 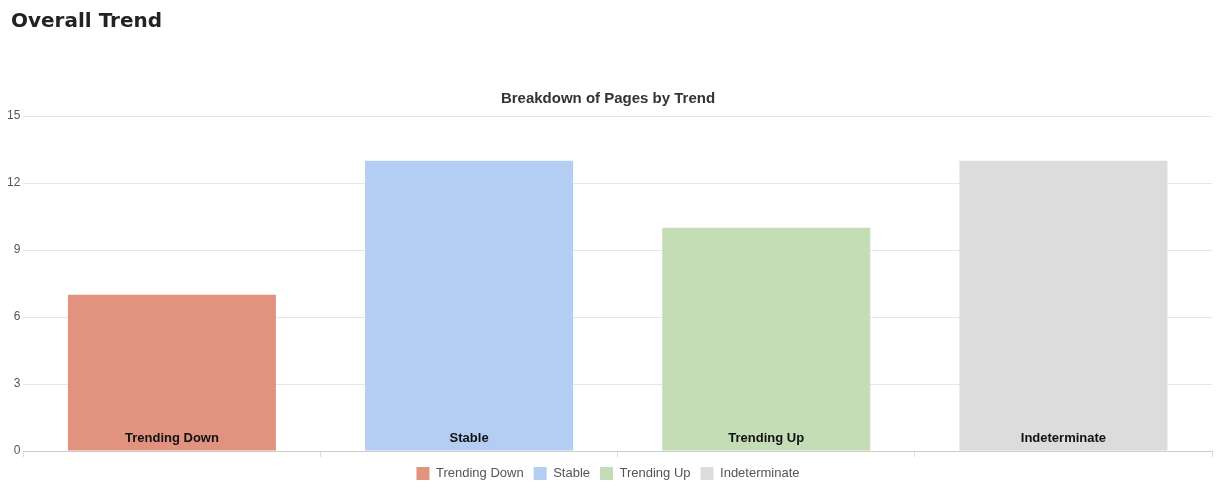 I want to click on legend-label: Stable, so click(x=572, y=473).